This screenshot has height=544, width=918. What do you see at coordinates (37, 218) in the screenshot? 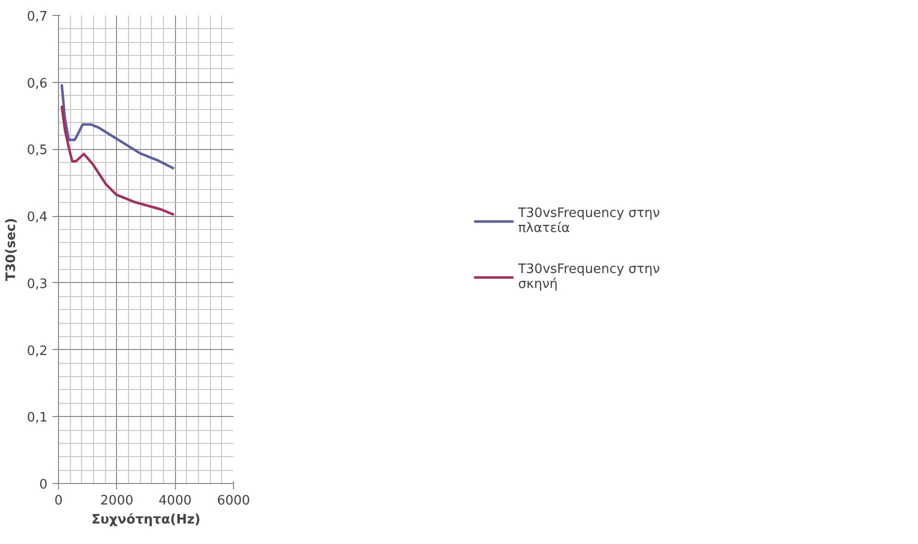
I see `y-tick-label: 0,4` at bounding box center [37, 218].